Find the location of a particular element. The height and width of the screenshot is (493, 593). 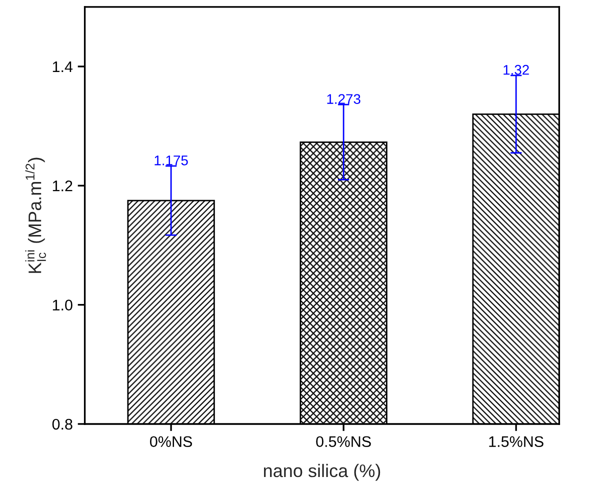

y-tick-label: 1.2 is located at coordinates (62, 186).